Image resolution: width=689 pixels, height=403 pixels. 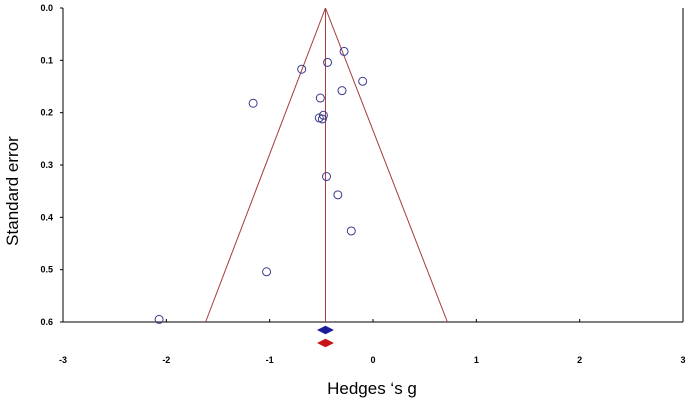 What do you see at coordinates (372, 388) in the screenshot?
I see `x-axis-title: Hedges ‘s g` at bounding box center [372, 388].